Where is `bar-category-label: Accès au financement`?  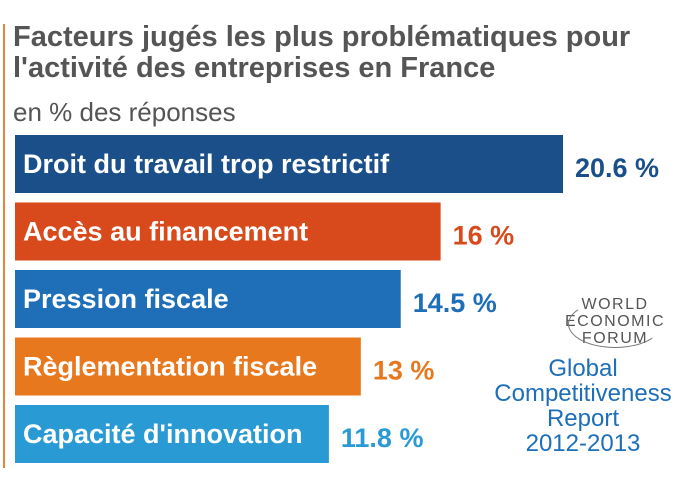 bar-category-label: Accès au financement is located at coordinates (165, 232).